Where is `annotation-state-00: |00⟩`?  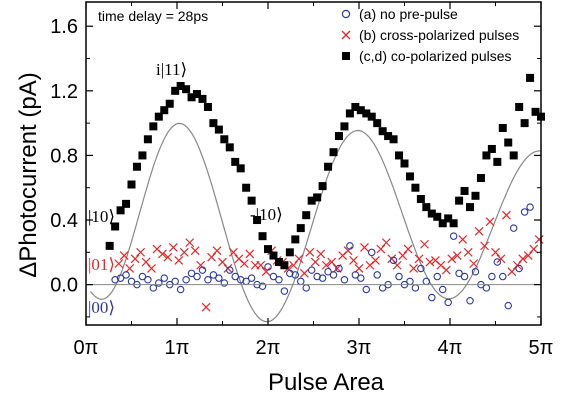
annotation-state-00: |00⟩ is located at coordinates (101, 307).